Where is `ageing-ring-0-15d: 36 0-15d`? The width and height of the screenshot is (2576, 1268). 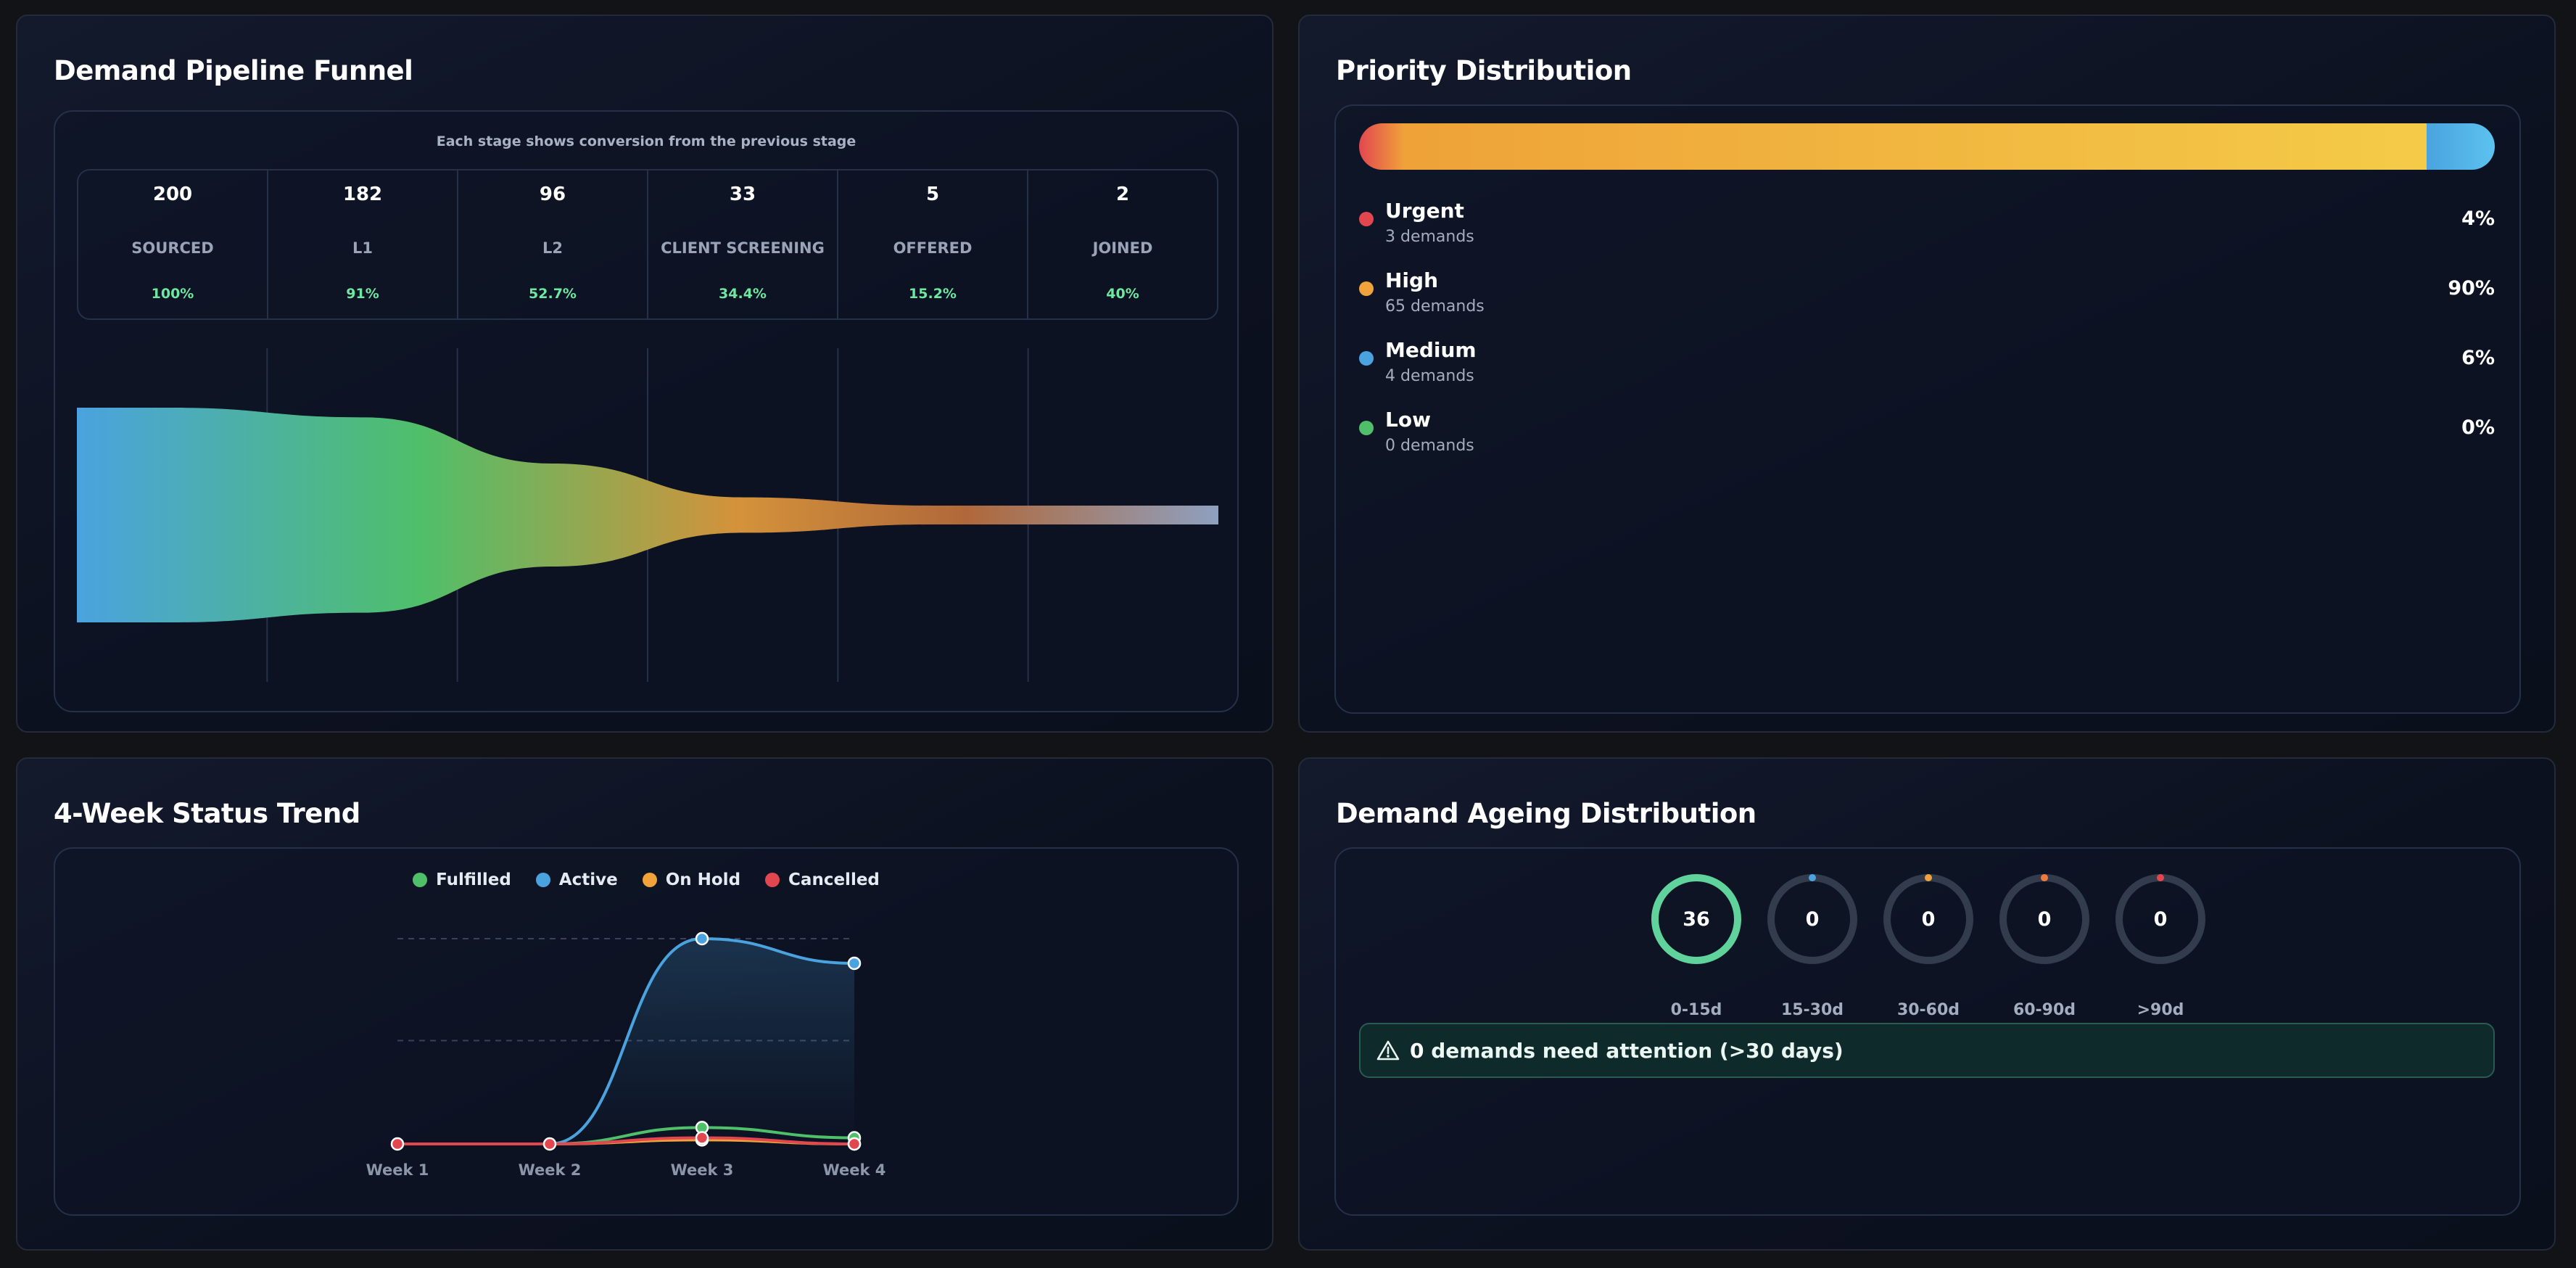 ageing-ring-0-15d: 36 0-15d is located at coordinates (1696, 946).